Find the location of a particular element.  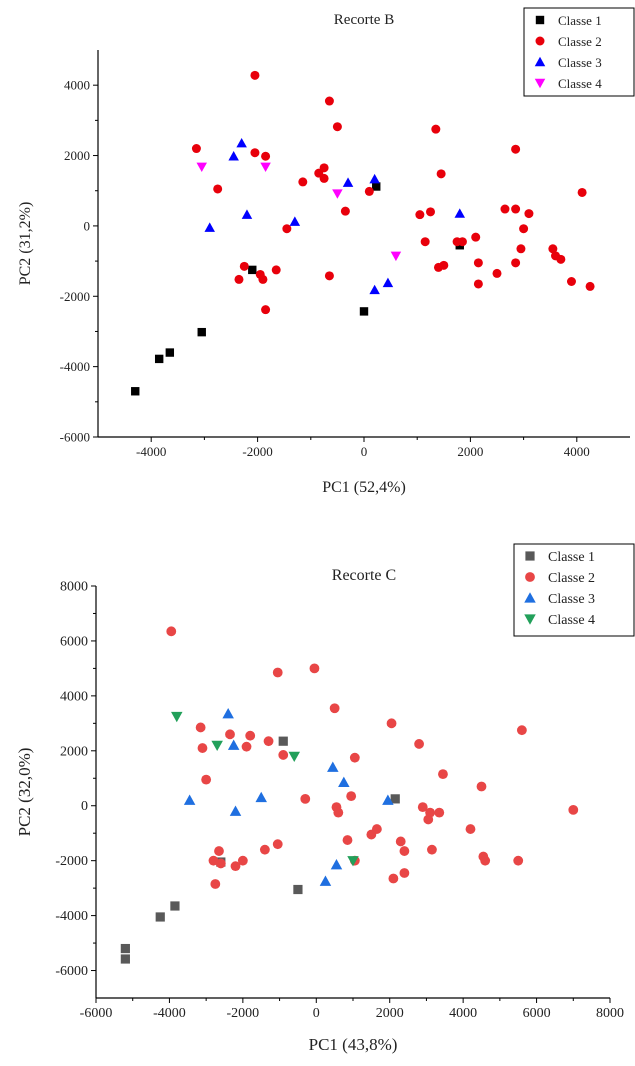

chart1-y-tick-label: -6000 is located at coordinates (75, 437).